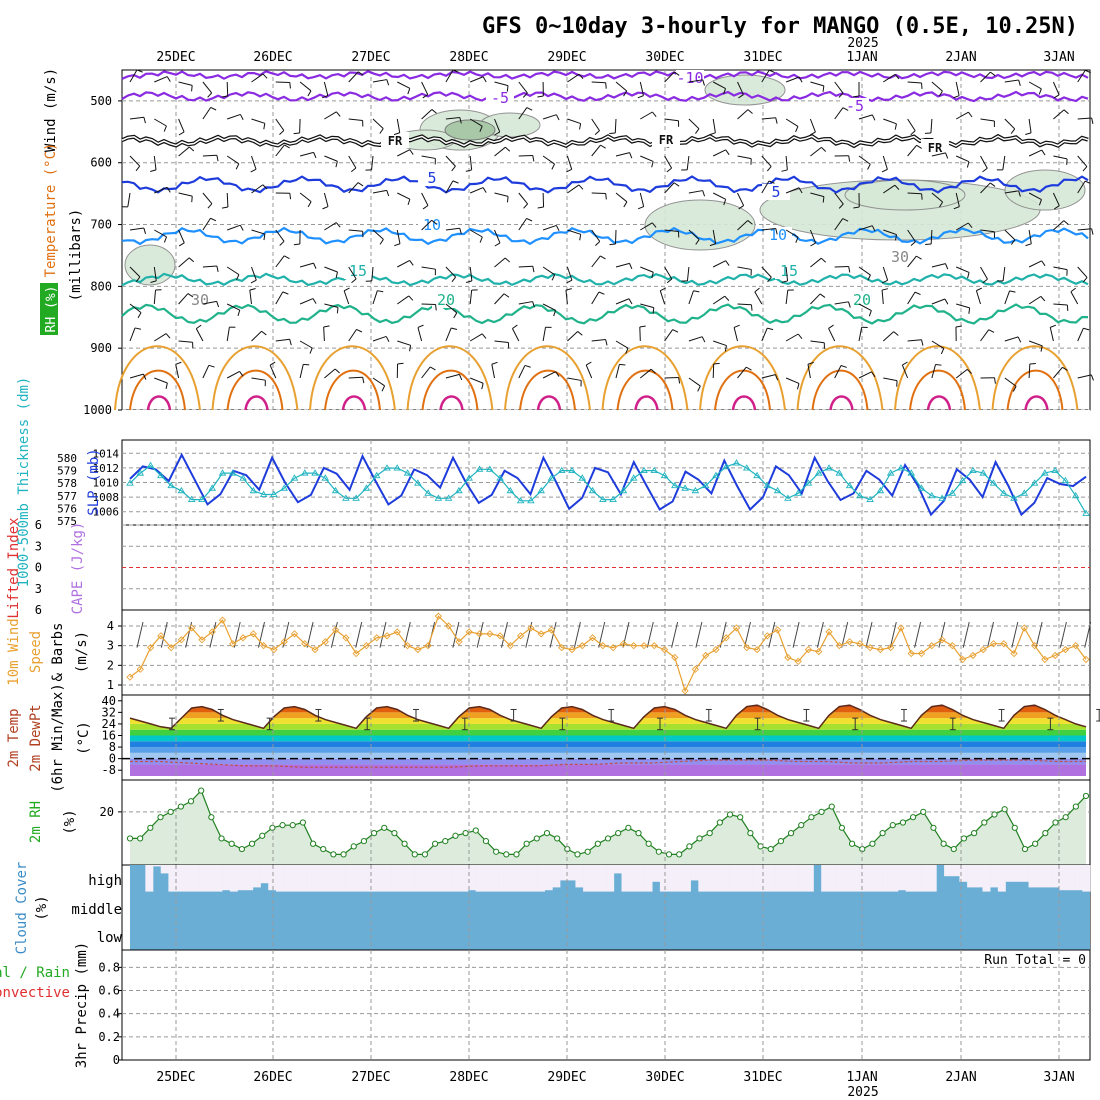 The image size is (1100, 1100). I want to click on thickness-tick-label: 580, so click(67, 458).